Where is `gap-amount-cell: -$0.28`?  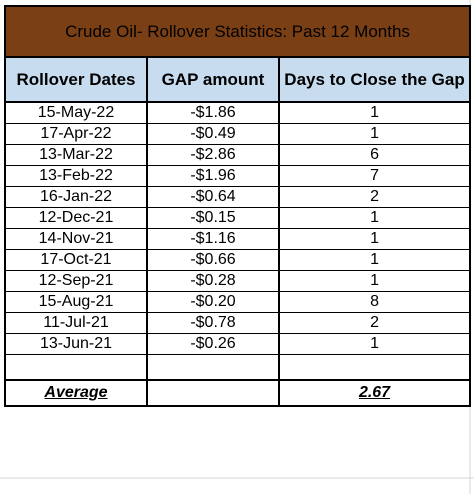
gap-amount-cell: -$0.28 is located at coordinates (213, 281).